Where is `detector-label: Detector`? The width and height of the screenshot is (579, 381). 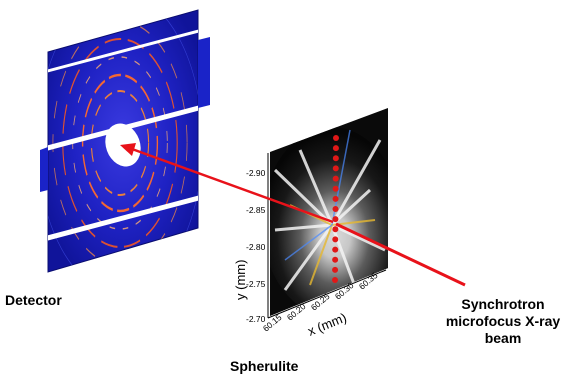 detector-label: Detector is located at coordinates (33, 300).